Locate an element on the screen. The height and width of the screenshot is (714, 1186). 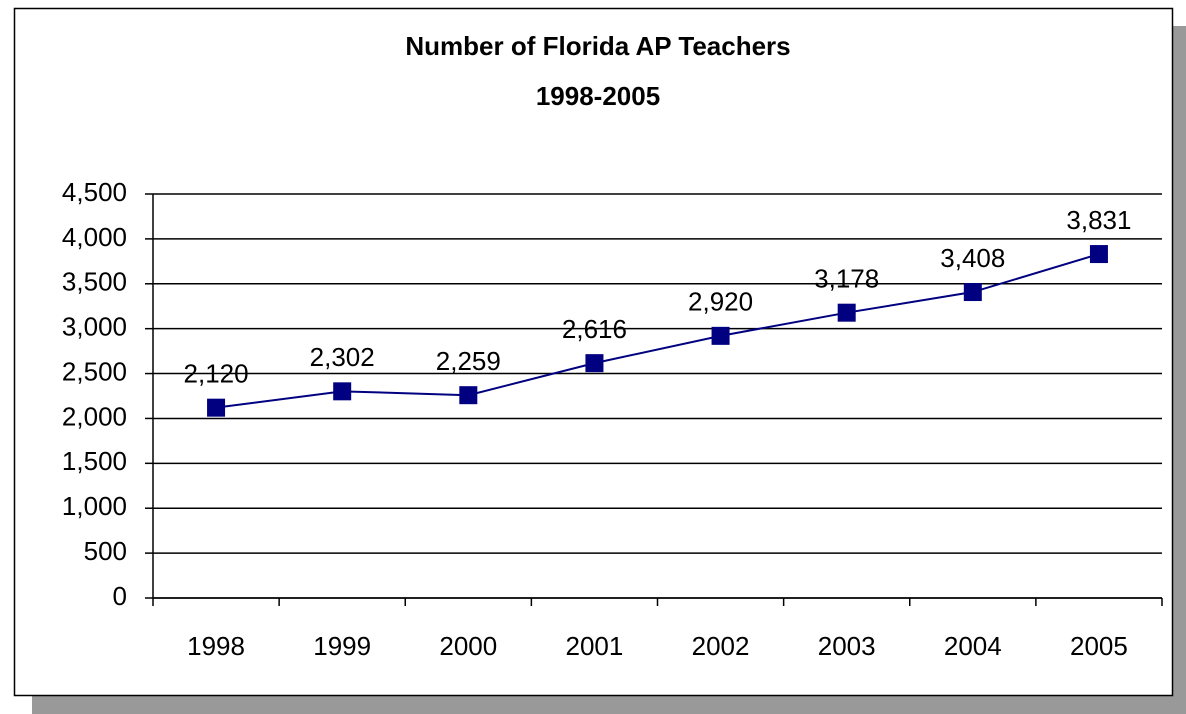
data-label: 2,259 is located at coordinates (468, 361).